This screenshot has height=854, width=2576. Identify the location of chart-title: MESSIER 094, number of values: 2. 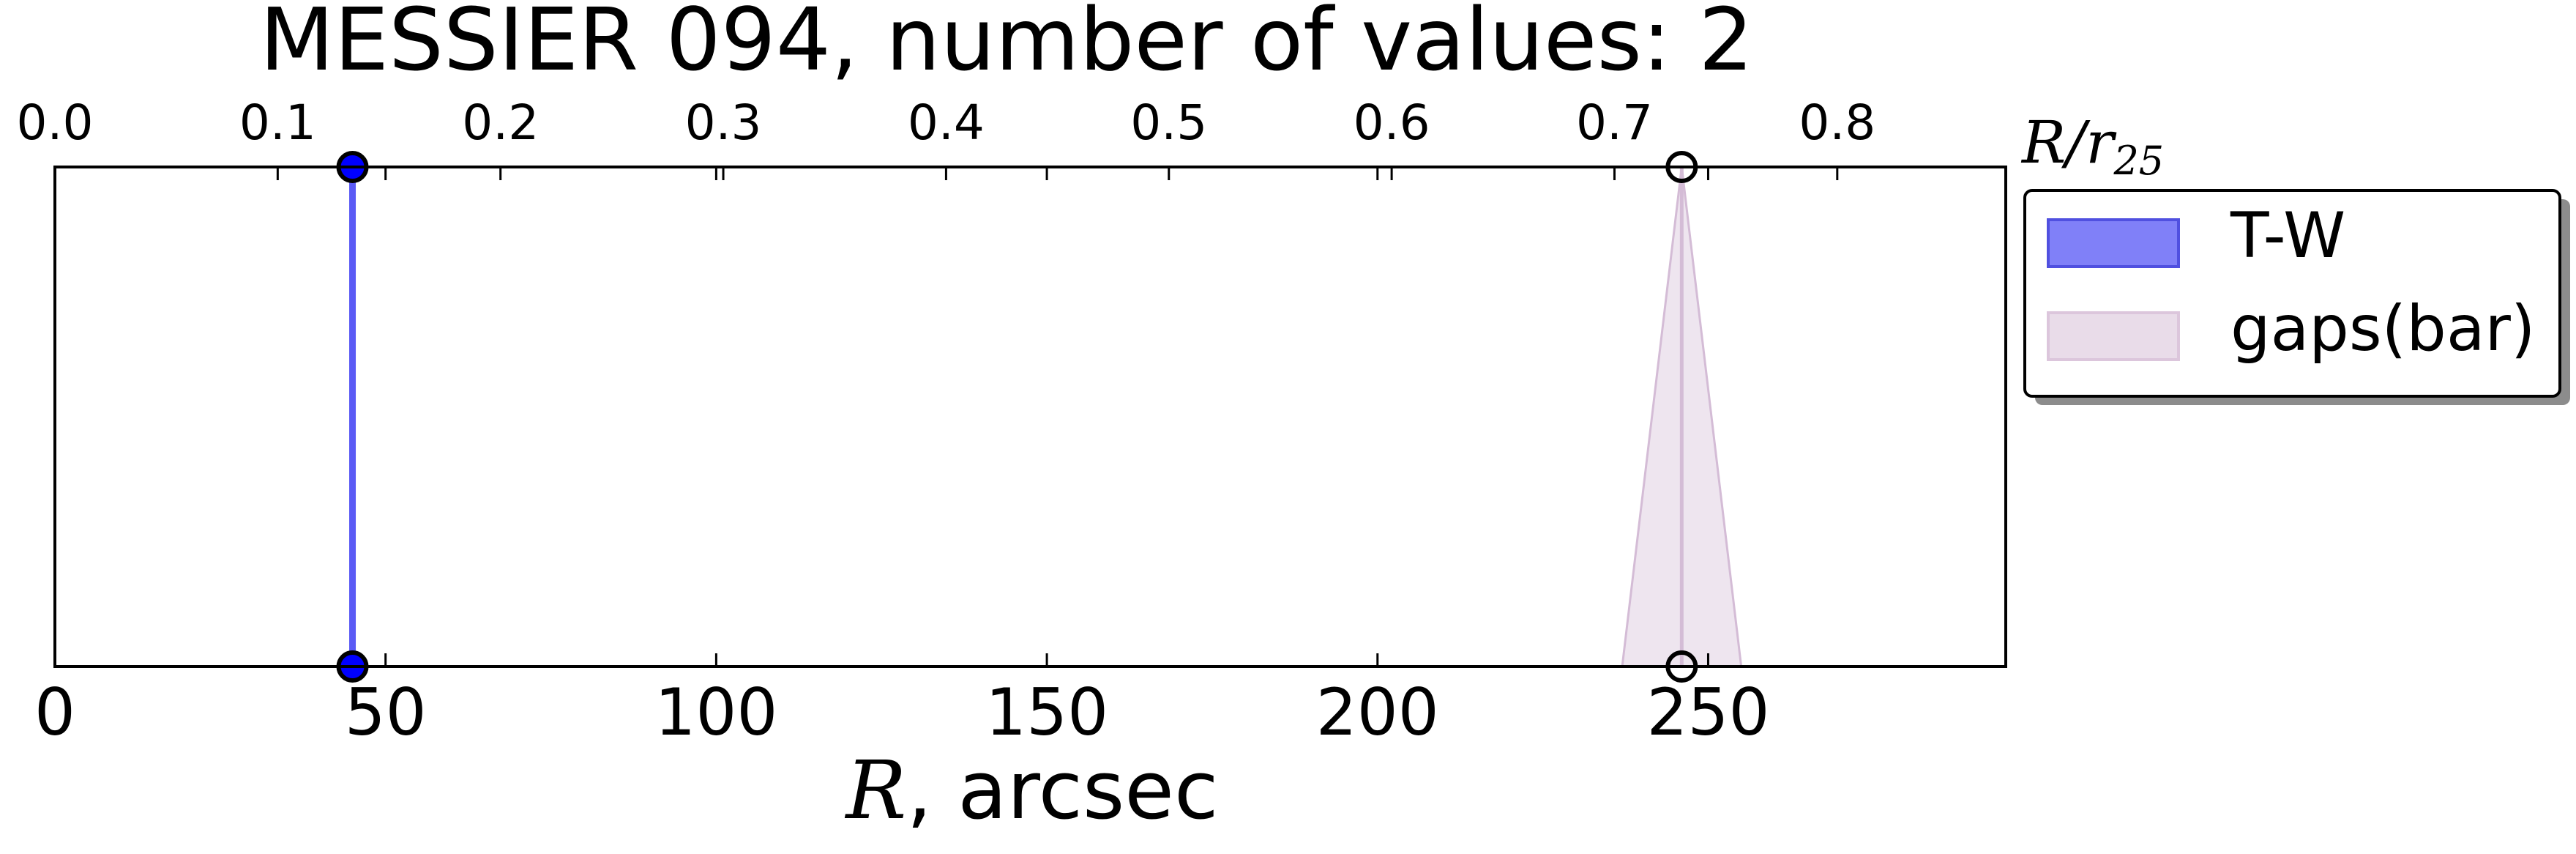
(1007, 45).